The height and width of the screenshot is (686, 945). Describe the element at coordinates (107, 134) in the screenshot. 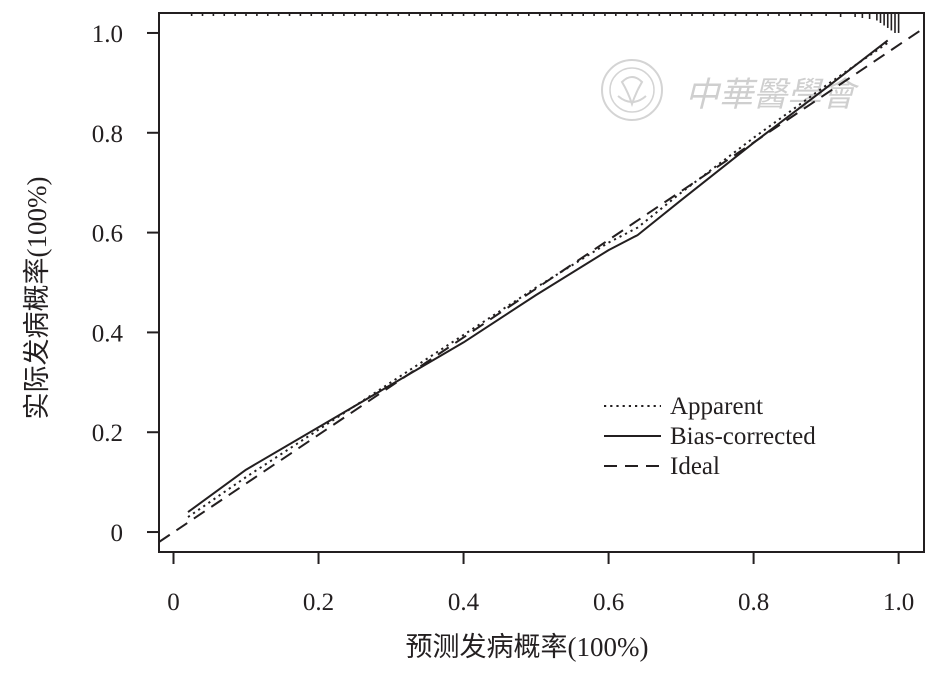

I see `y-tick-label: 0.8` at that location.